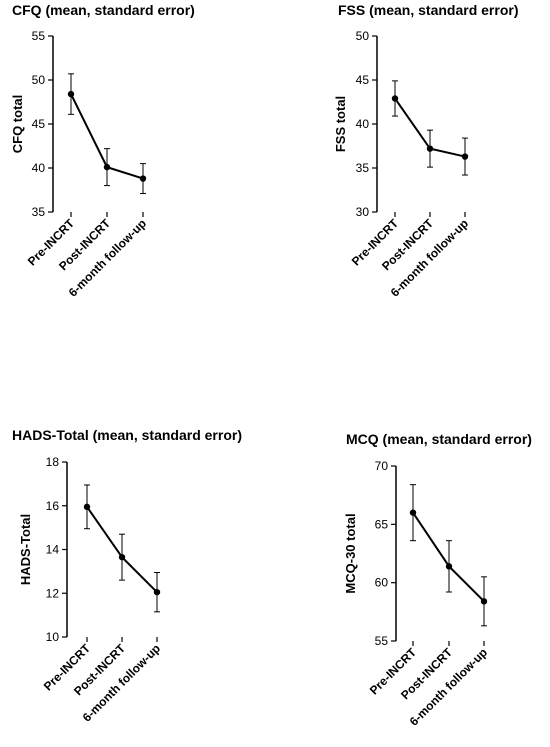 The height and width of the screenshot is (747, 550). I want to click on y-tick-label: 70, so click(382, 466).